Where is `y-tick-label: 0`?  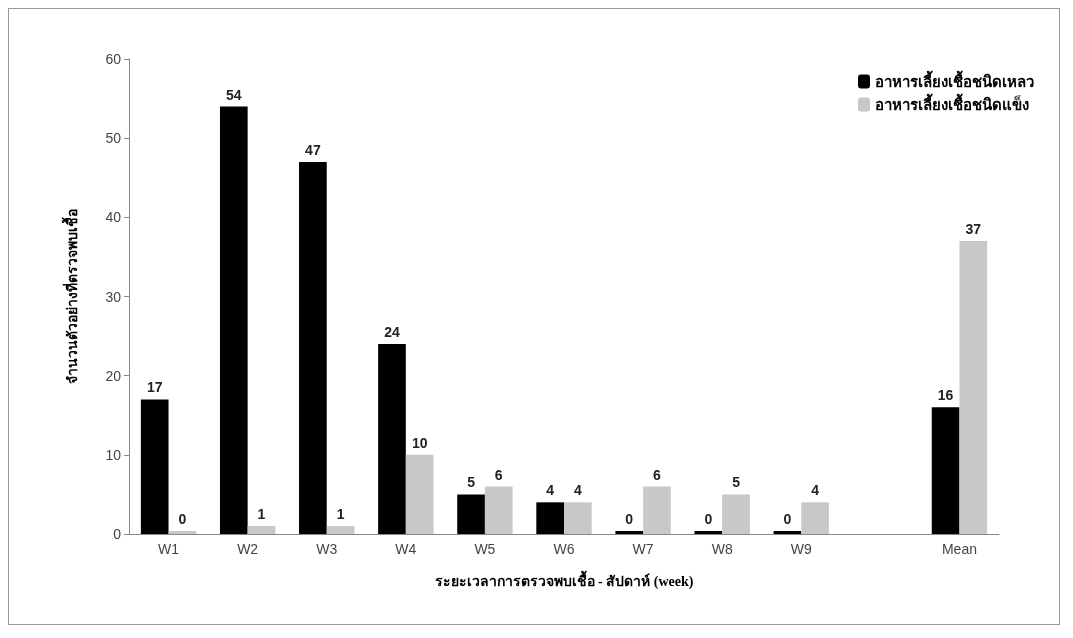
y-tick-label: 0 is located at coordinates (117, 534).